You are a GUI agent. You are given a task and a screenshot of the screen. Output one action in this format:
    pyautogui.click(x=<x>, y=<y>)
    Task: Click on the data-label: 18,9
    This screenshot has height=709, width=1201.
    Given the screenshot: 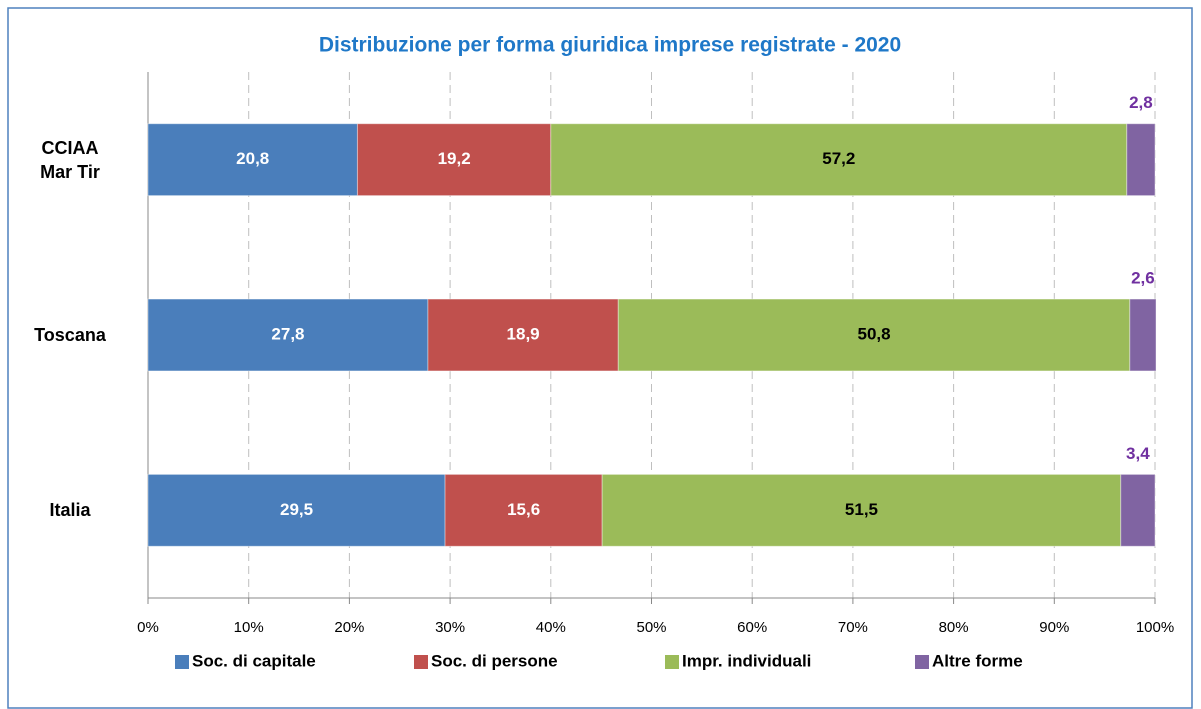 What is the action you would take?
    pyautogui.click(x=523, y=333)
    